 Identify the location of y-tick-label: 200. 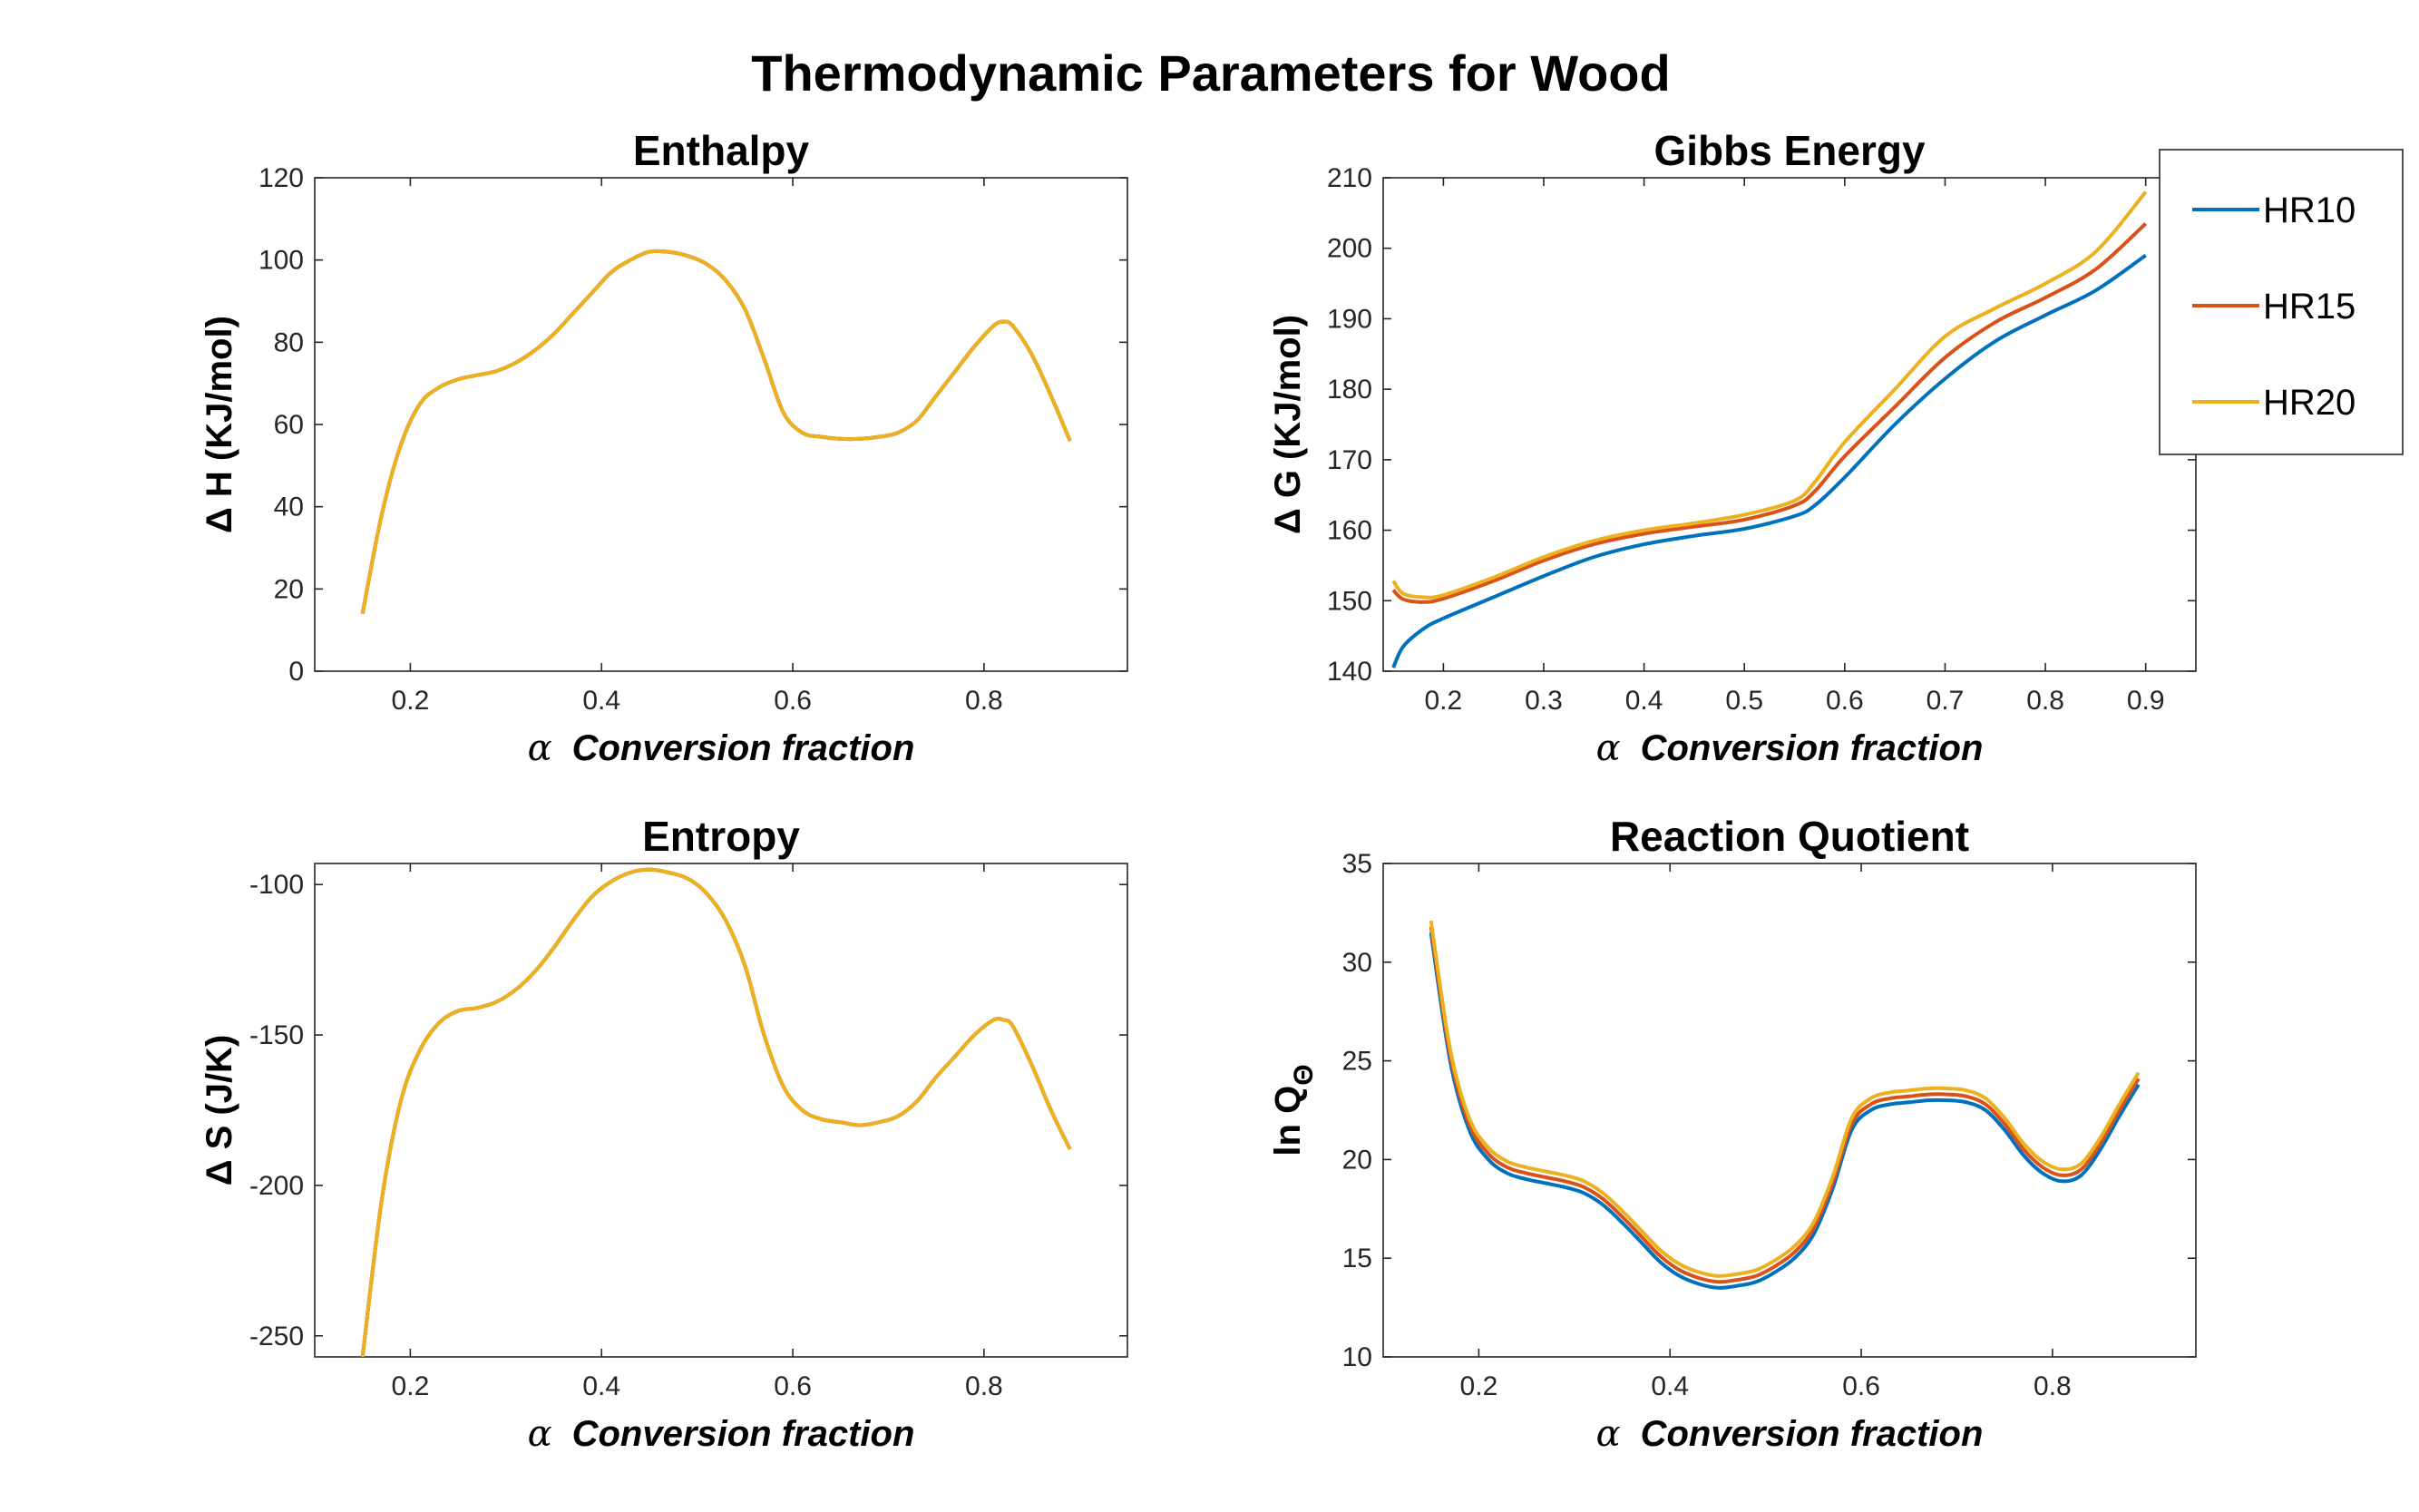
(1349, 249).